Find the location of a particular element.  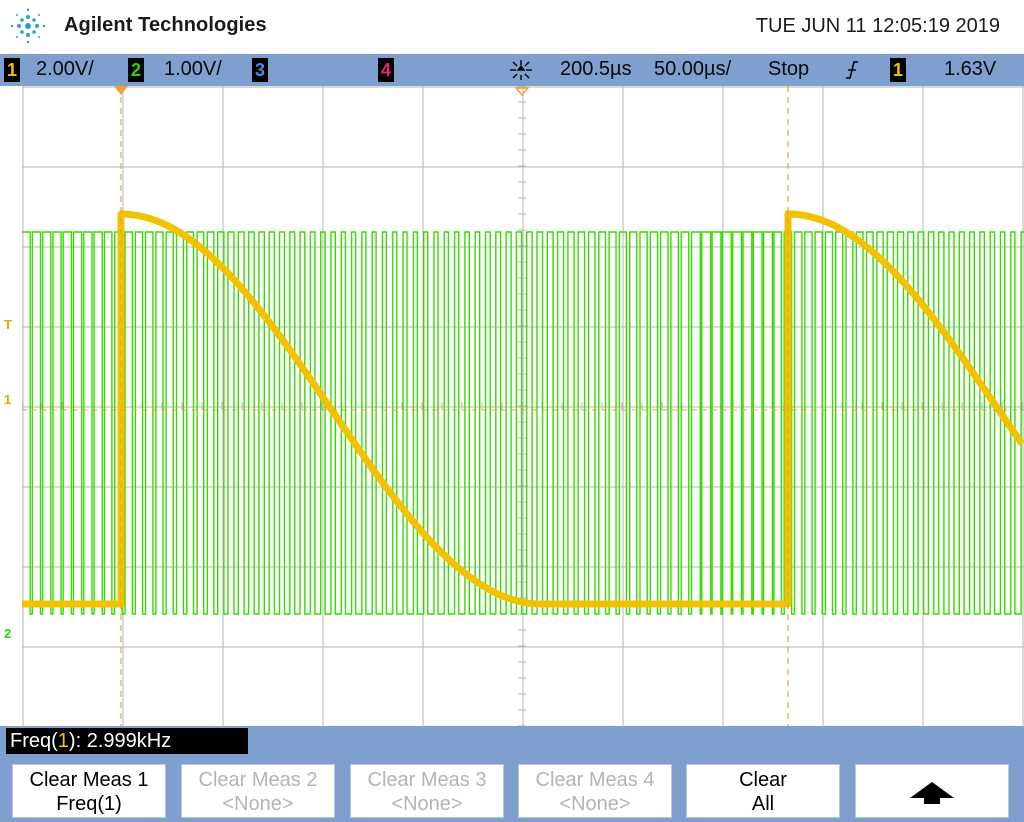

clear-meas-3-button: Clear Meas 3 <None> is located at coordinates (427, 791).